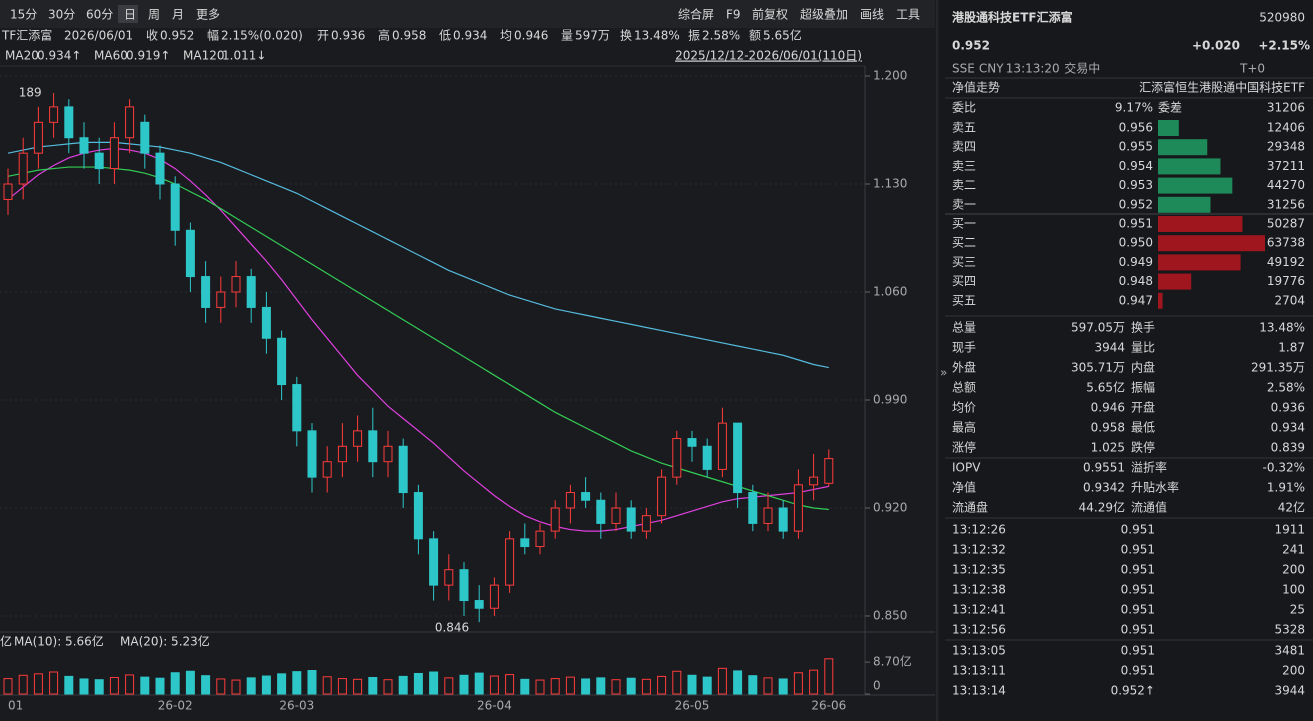  What do you see at coordinates (964, 281) in the screenshot?
I see `book-label: 买四` at bounding box center [964, 281].